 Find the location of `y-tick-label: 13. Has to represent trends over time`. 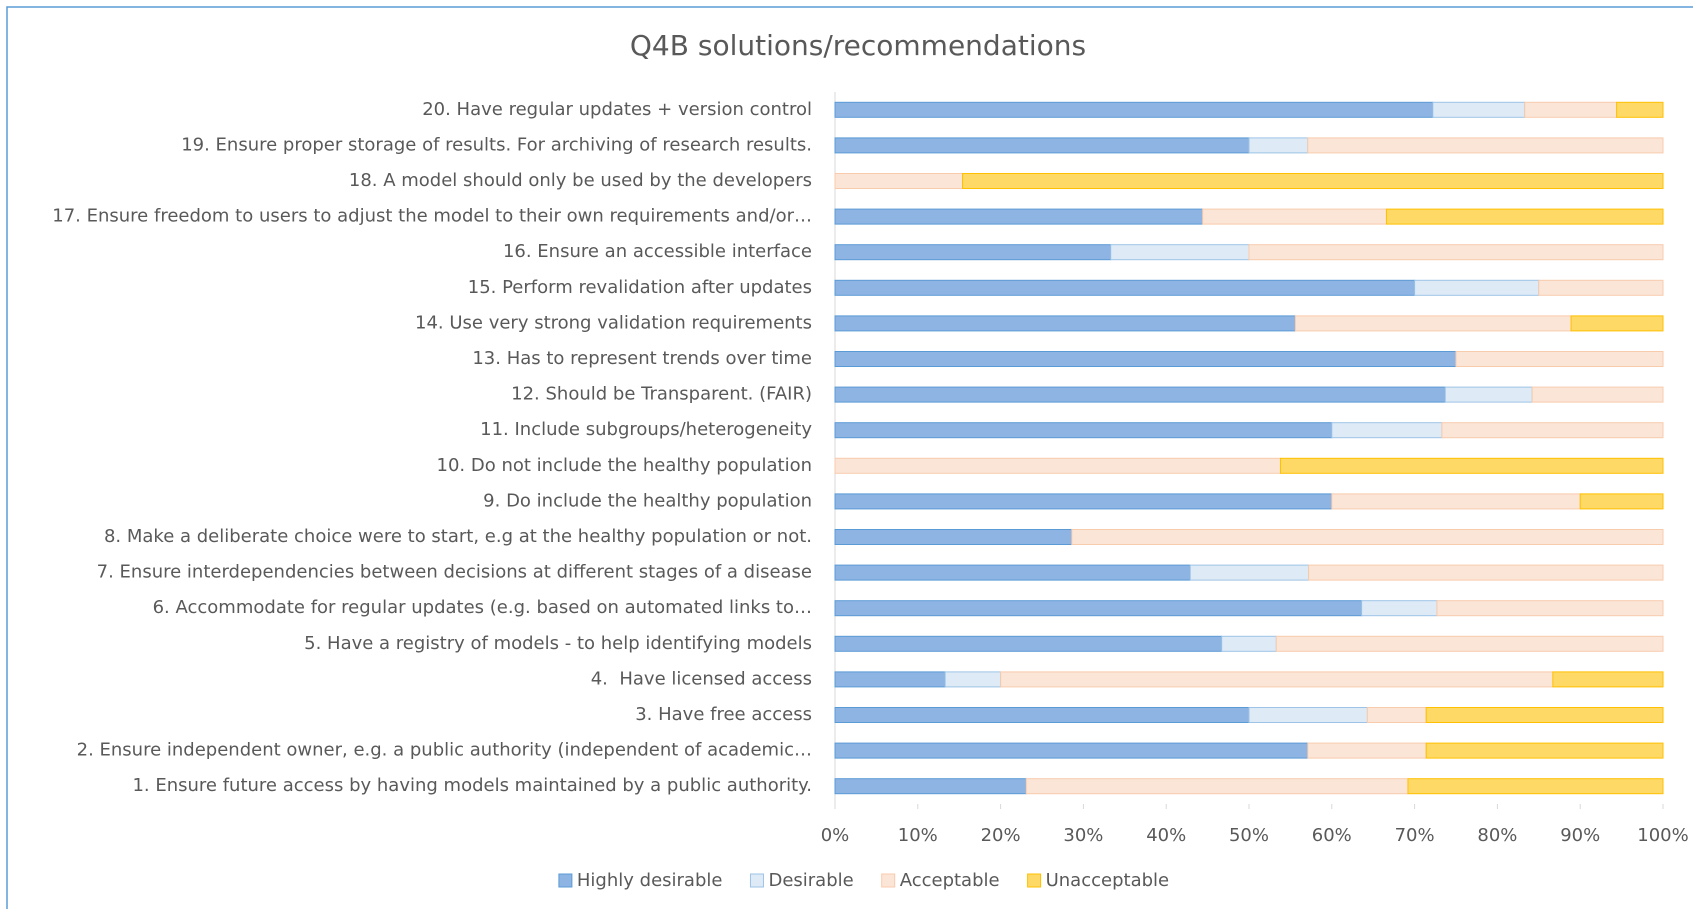

y-tick-label: 13. Has to represent trends over time is located at coordinates (642, 358).